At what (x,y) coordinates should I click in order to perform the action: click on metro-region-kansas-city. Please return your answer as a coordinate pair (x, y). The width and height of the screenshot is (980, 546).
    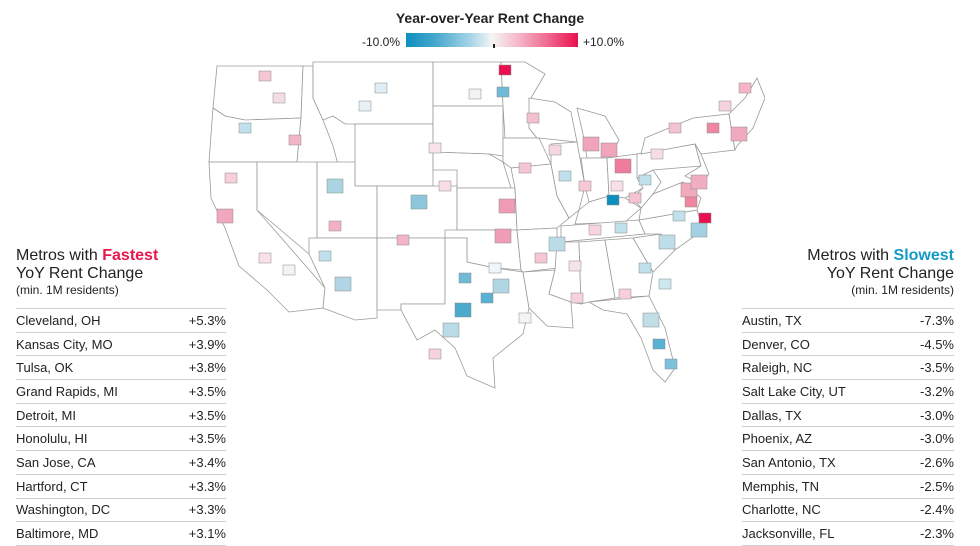
    Looking at the image, I should click on (507, 206).